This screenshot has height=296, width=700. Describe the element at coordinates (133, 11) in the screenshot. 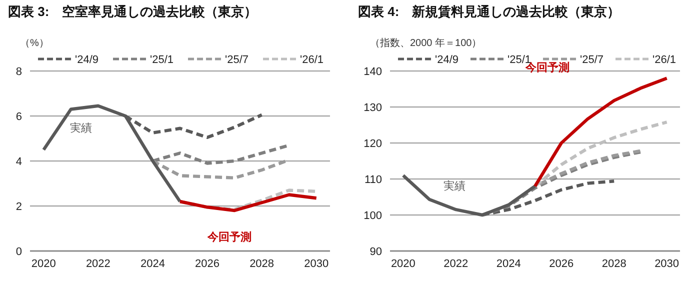

I see `chart-title: 図表 3: 空室率見通しの過去比較（東京）` at that location.